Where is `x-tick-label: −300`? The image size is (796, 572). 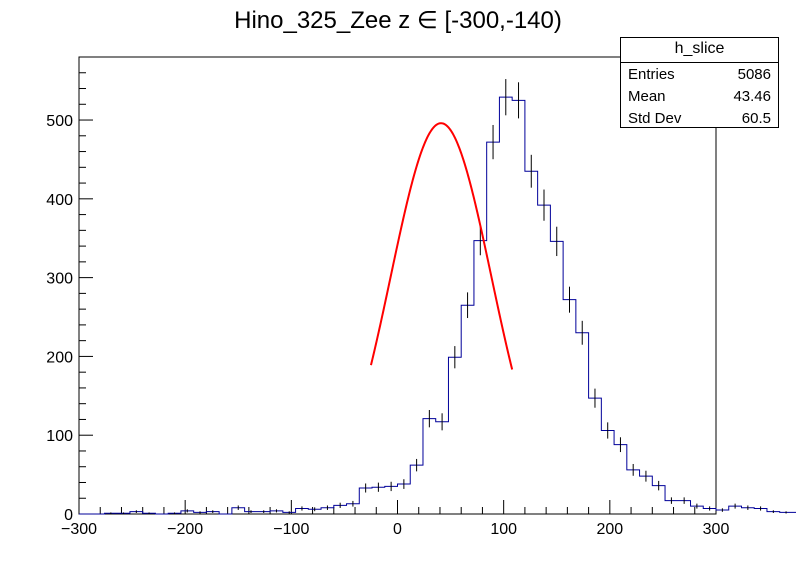 x-tick-label: −300 is located at coordinates (79, 529).